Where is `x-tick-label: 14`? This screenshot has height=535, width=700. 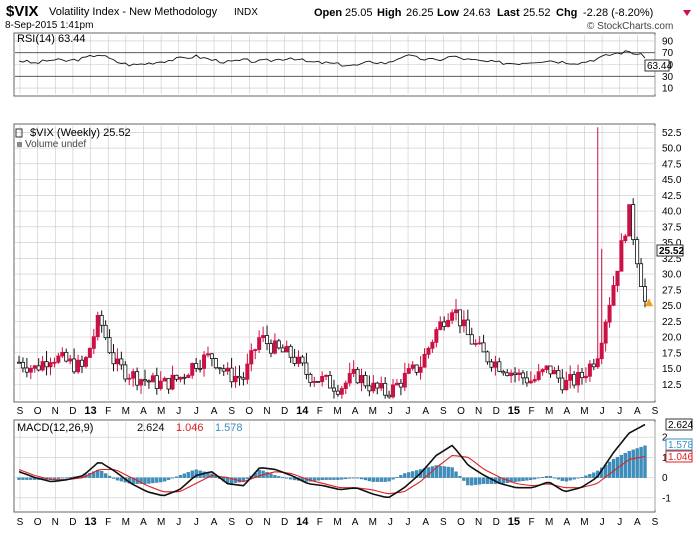 x-tick-label: 14 is located at coordinates (302, 522).